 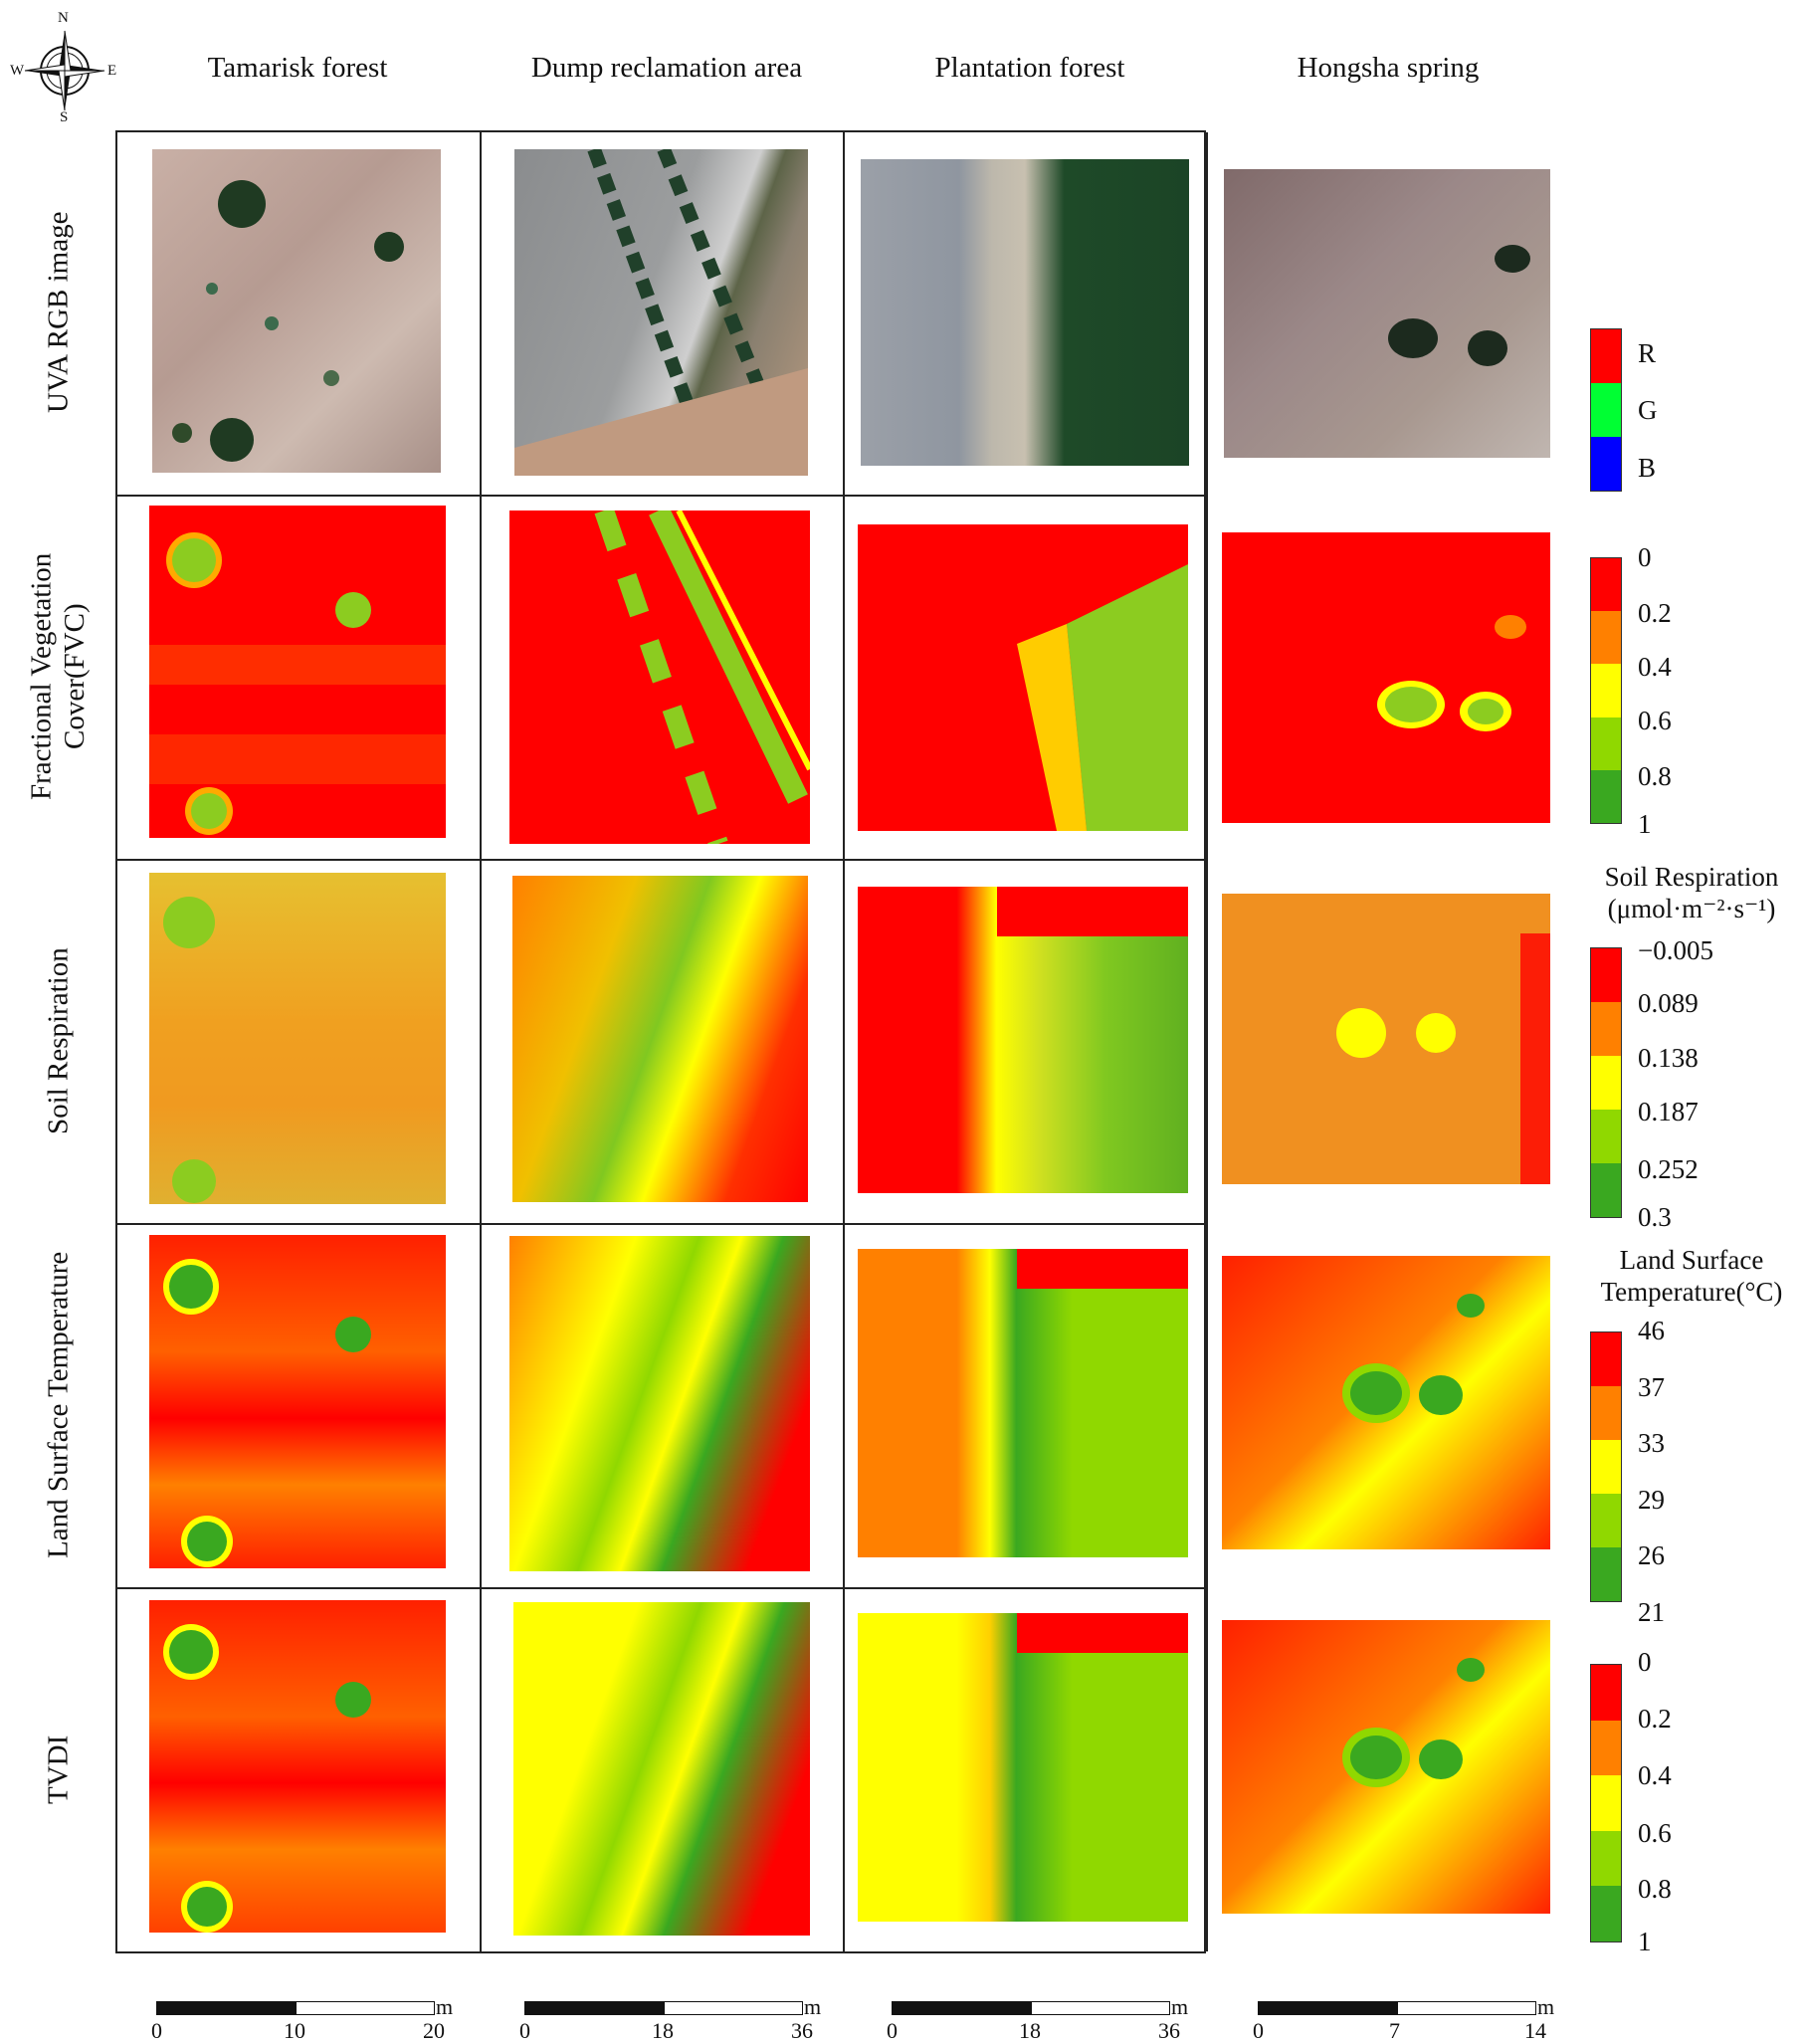 What do you see at coordinates (1645, 1662) in the screenshot?
I see `legend-tvdi-tick-0: 0` at bounding box center [1645, 1662].